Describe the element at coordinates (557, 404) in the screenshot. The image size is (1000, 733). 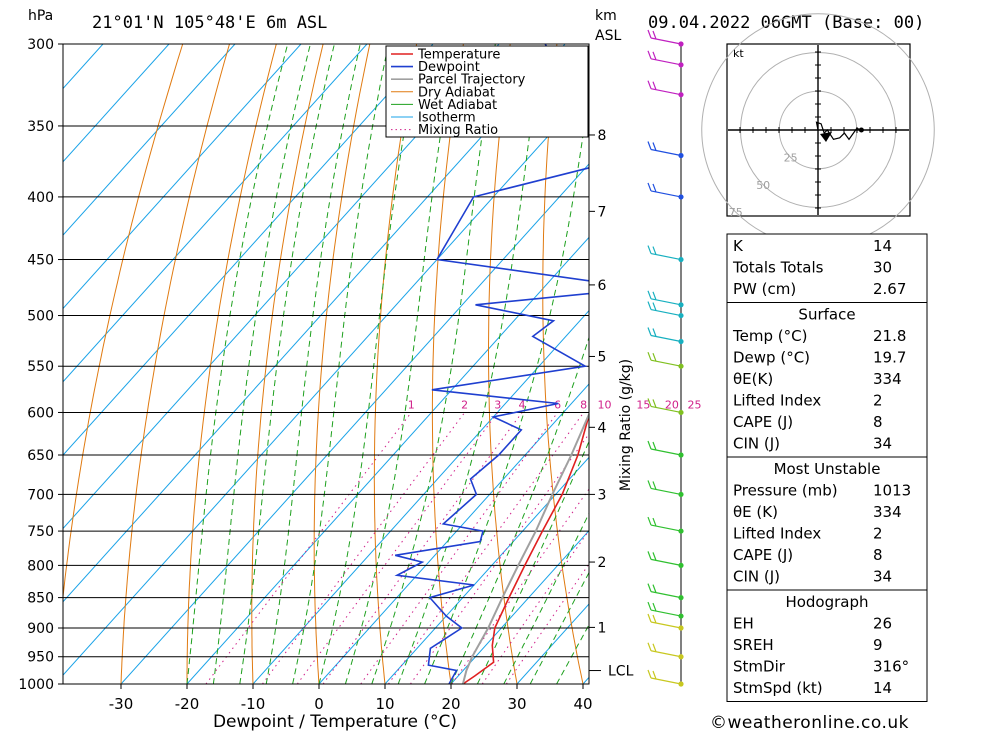
I see `mixing-ratio-tick-label: 6` at that location.